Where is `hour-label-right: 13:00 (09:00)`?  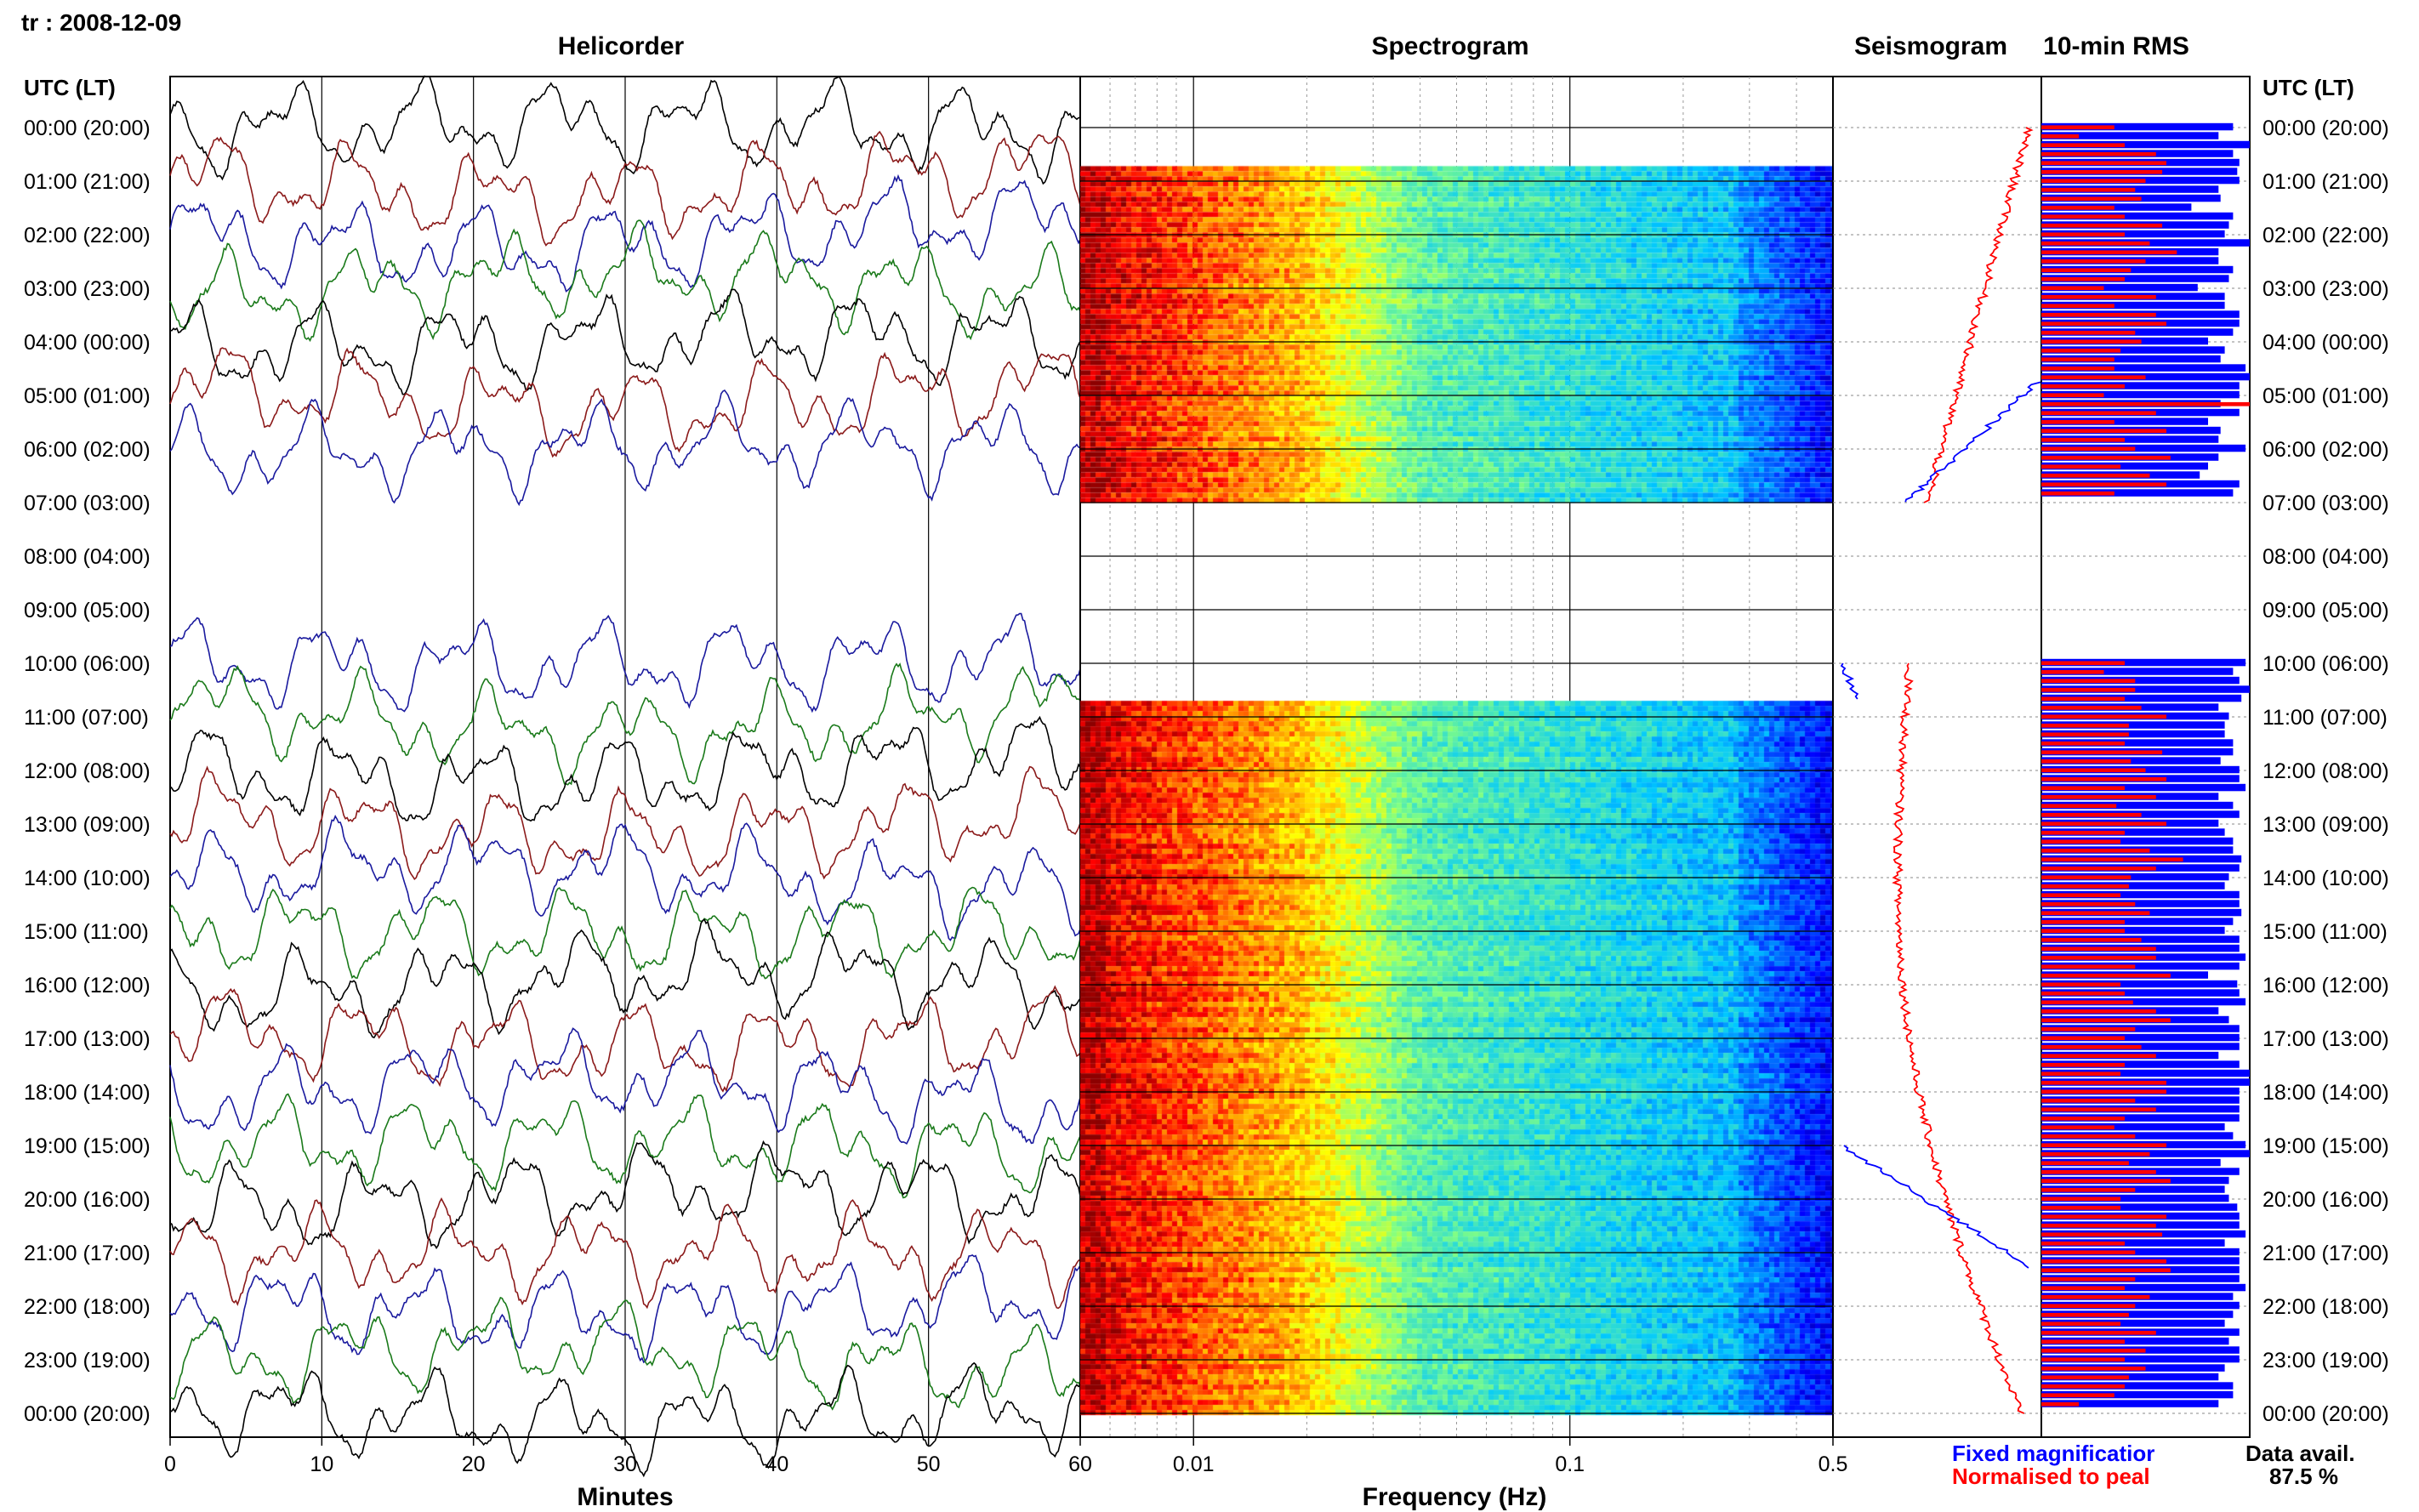
hour-label-right: 13:00 (09:00) is located at coordinates (2325, 825).